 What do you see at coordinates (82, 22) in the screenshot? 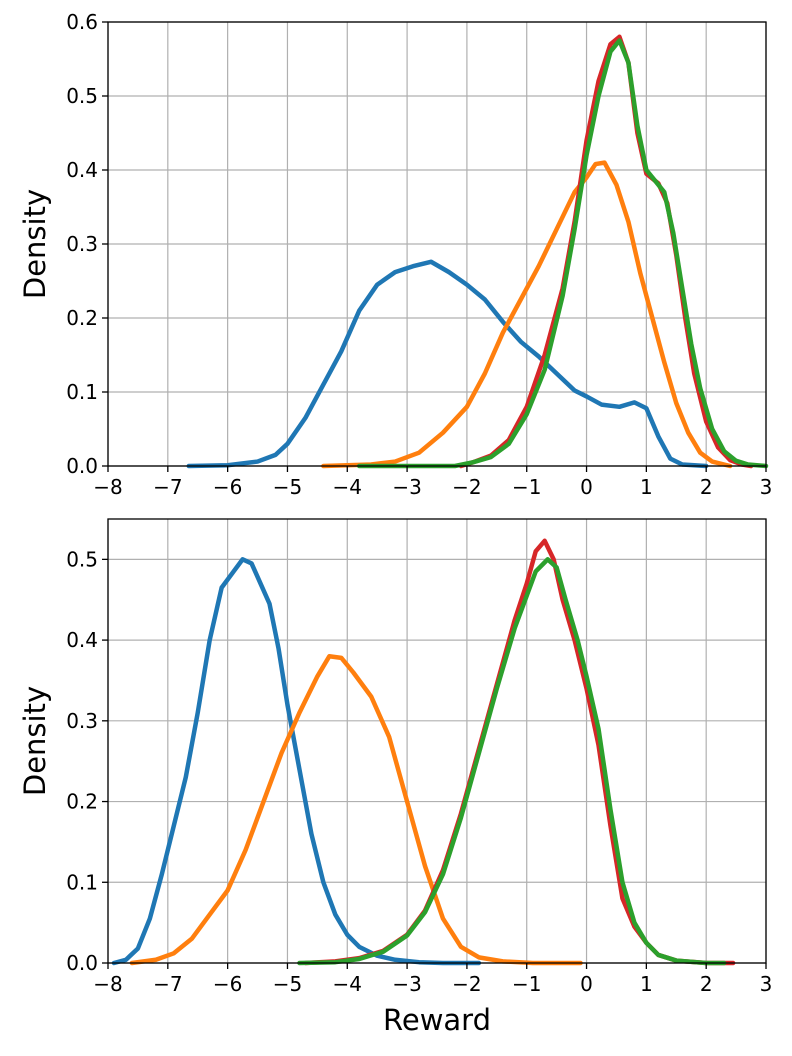
I see `y-tick-label: 0.6` at bounding box center [82, 22].